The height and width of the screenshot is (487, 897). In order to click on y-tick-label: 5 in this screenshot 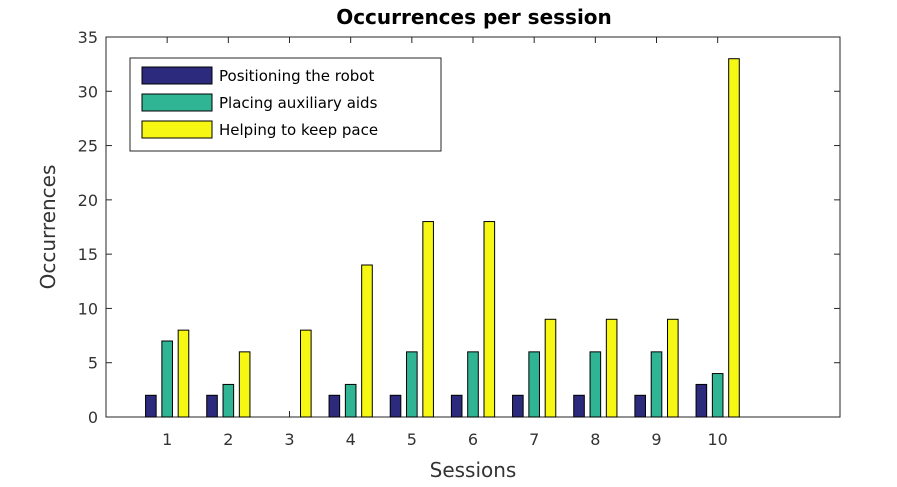, I will do `click(93, 363)`.